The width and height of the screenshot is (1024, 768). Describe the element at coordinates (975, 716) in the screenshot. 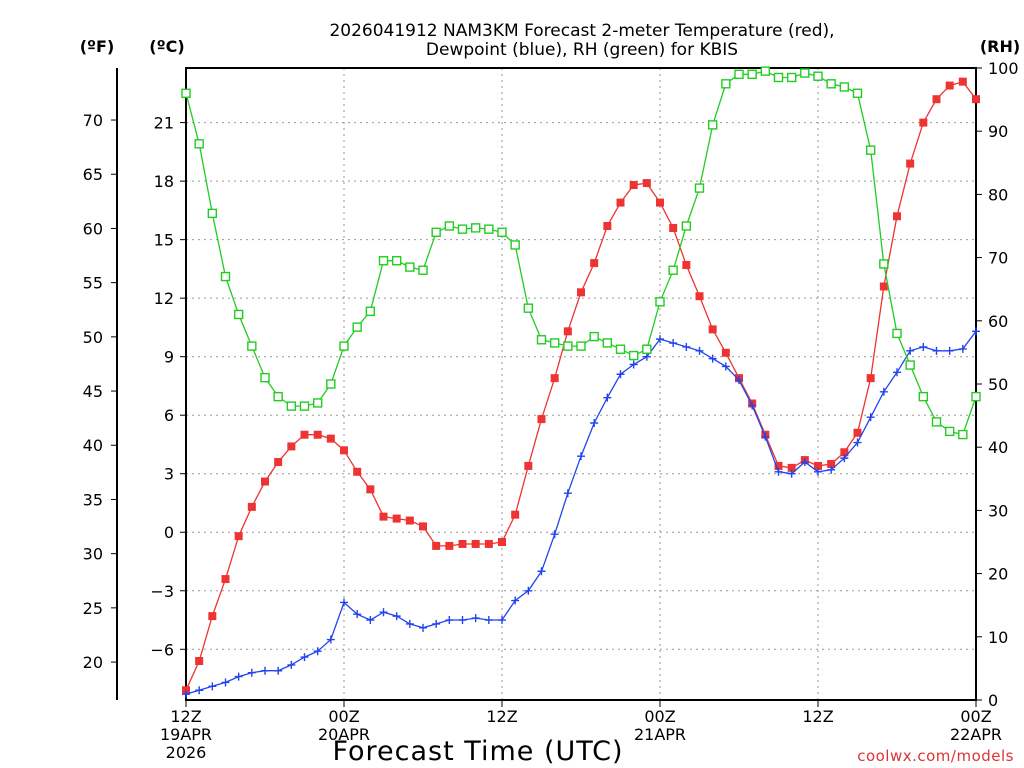

I see `x-tick-label: 00Z` at that location.